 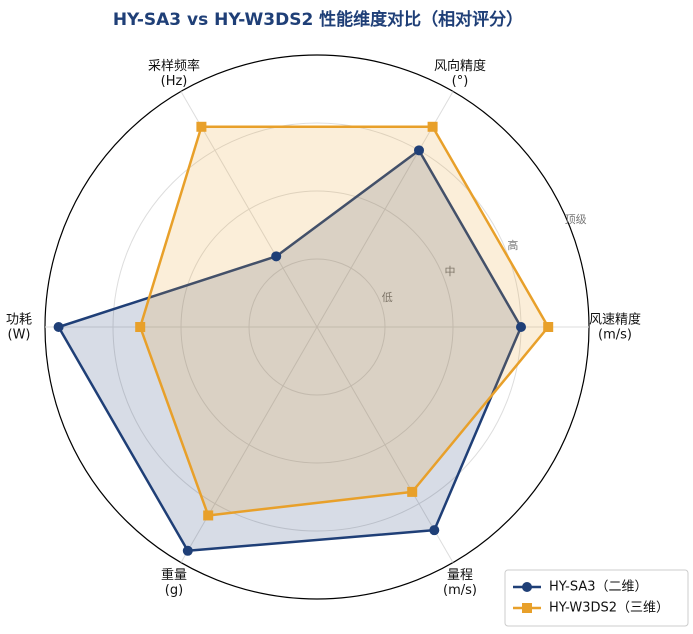 I want to click on axis-label: 风速精度, so click(x=615, y=320).